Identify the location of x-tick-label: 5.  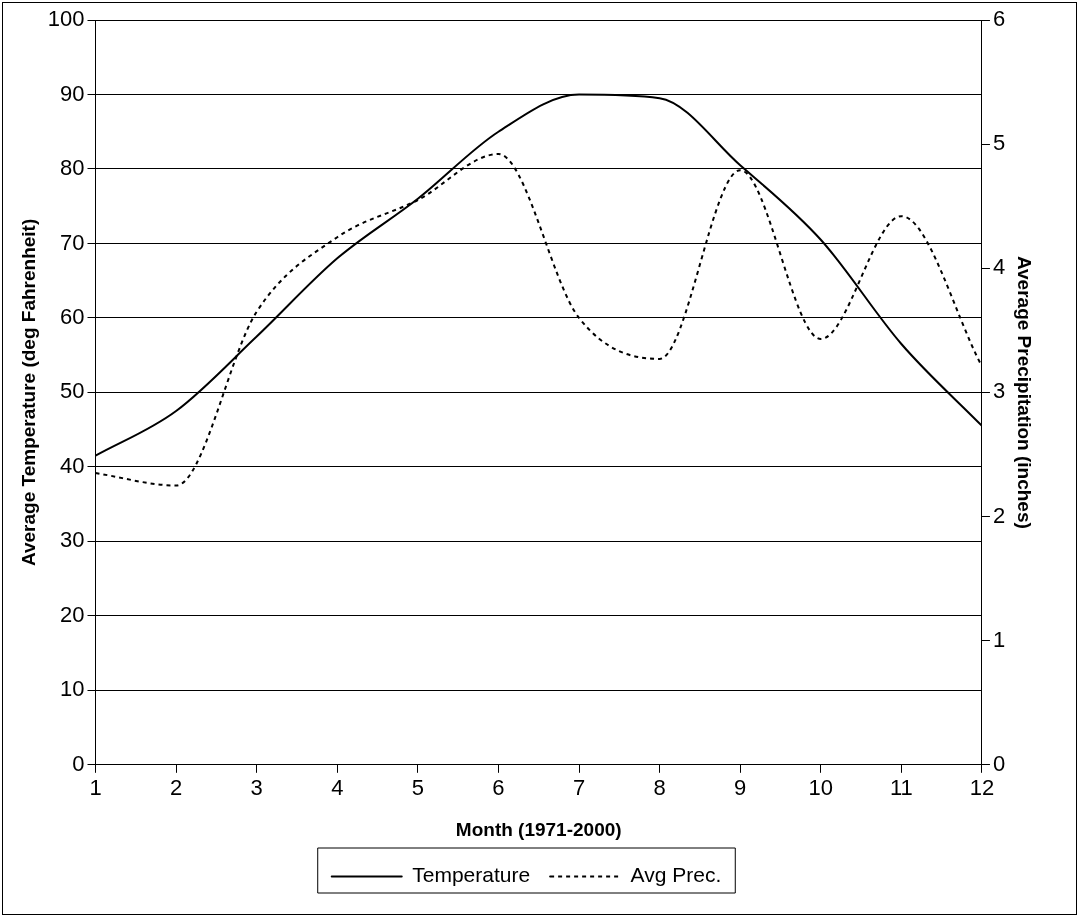
(417, 788).